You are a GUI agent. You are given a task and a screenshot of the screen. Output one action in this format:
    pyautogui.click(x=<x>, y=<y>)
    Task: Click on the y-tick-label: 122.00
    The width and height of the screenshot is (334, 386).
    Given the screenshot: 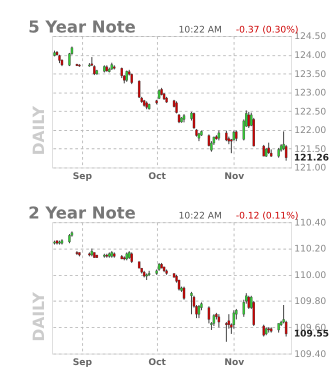 What is the action you would take?
    pyautogui.click(x=310, y=131)
    